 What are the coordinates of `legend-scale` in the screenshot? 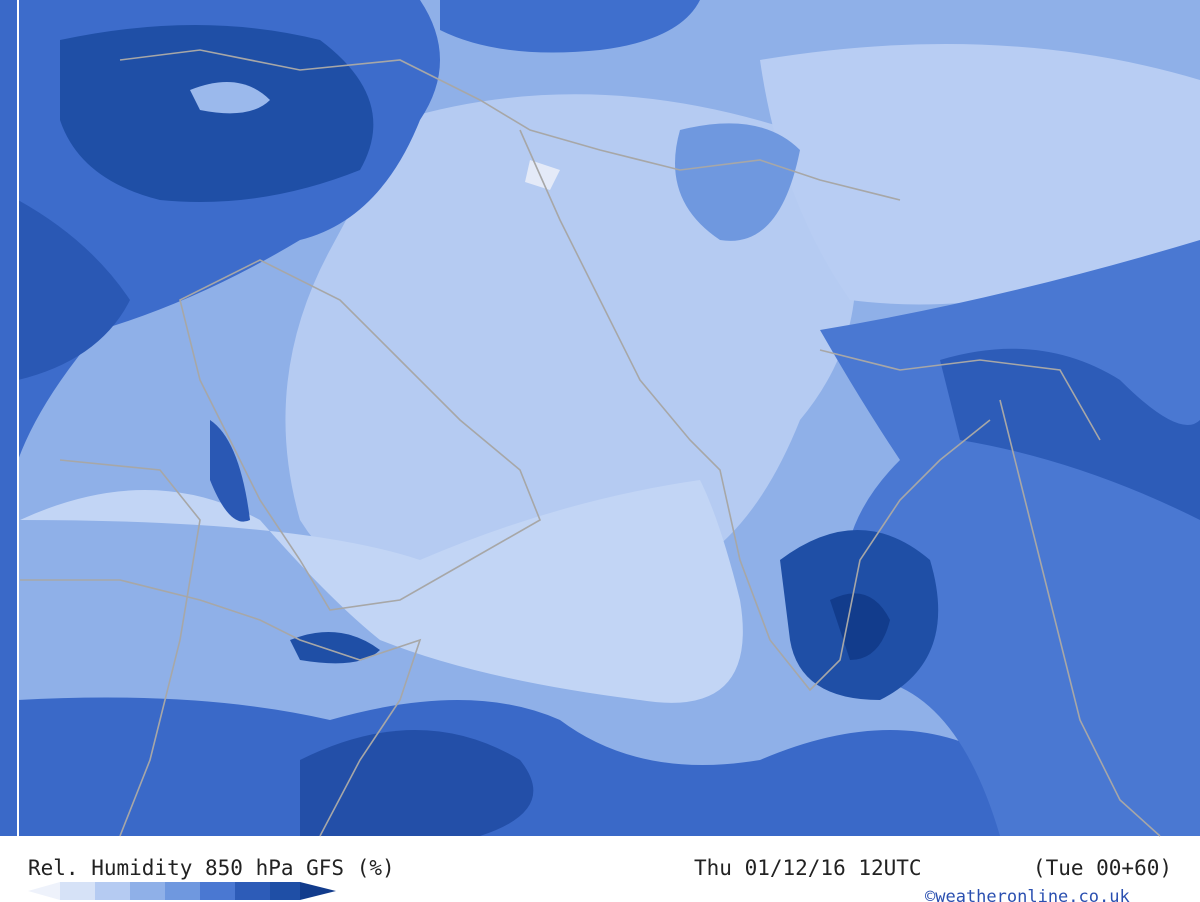 It's located at (182, 891).